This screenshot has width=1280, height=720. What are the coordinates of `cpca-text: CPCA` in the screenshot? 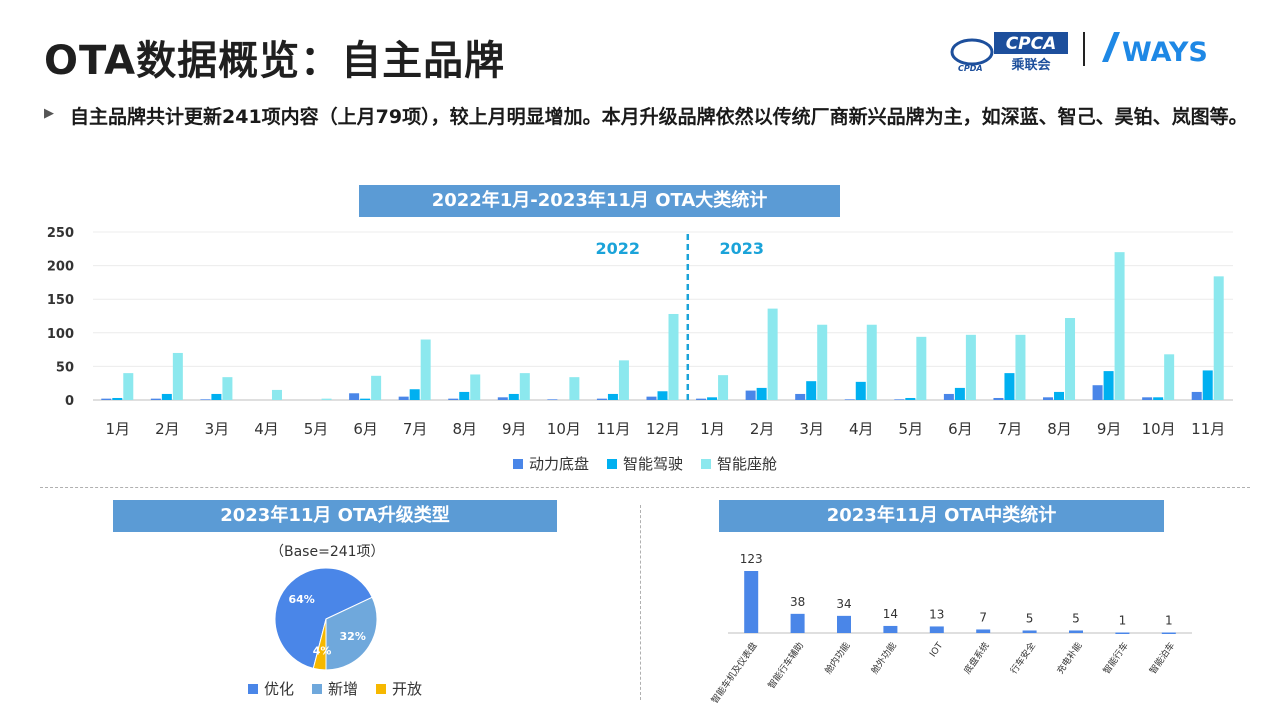 It's located at (1031, 44).